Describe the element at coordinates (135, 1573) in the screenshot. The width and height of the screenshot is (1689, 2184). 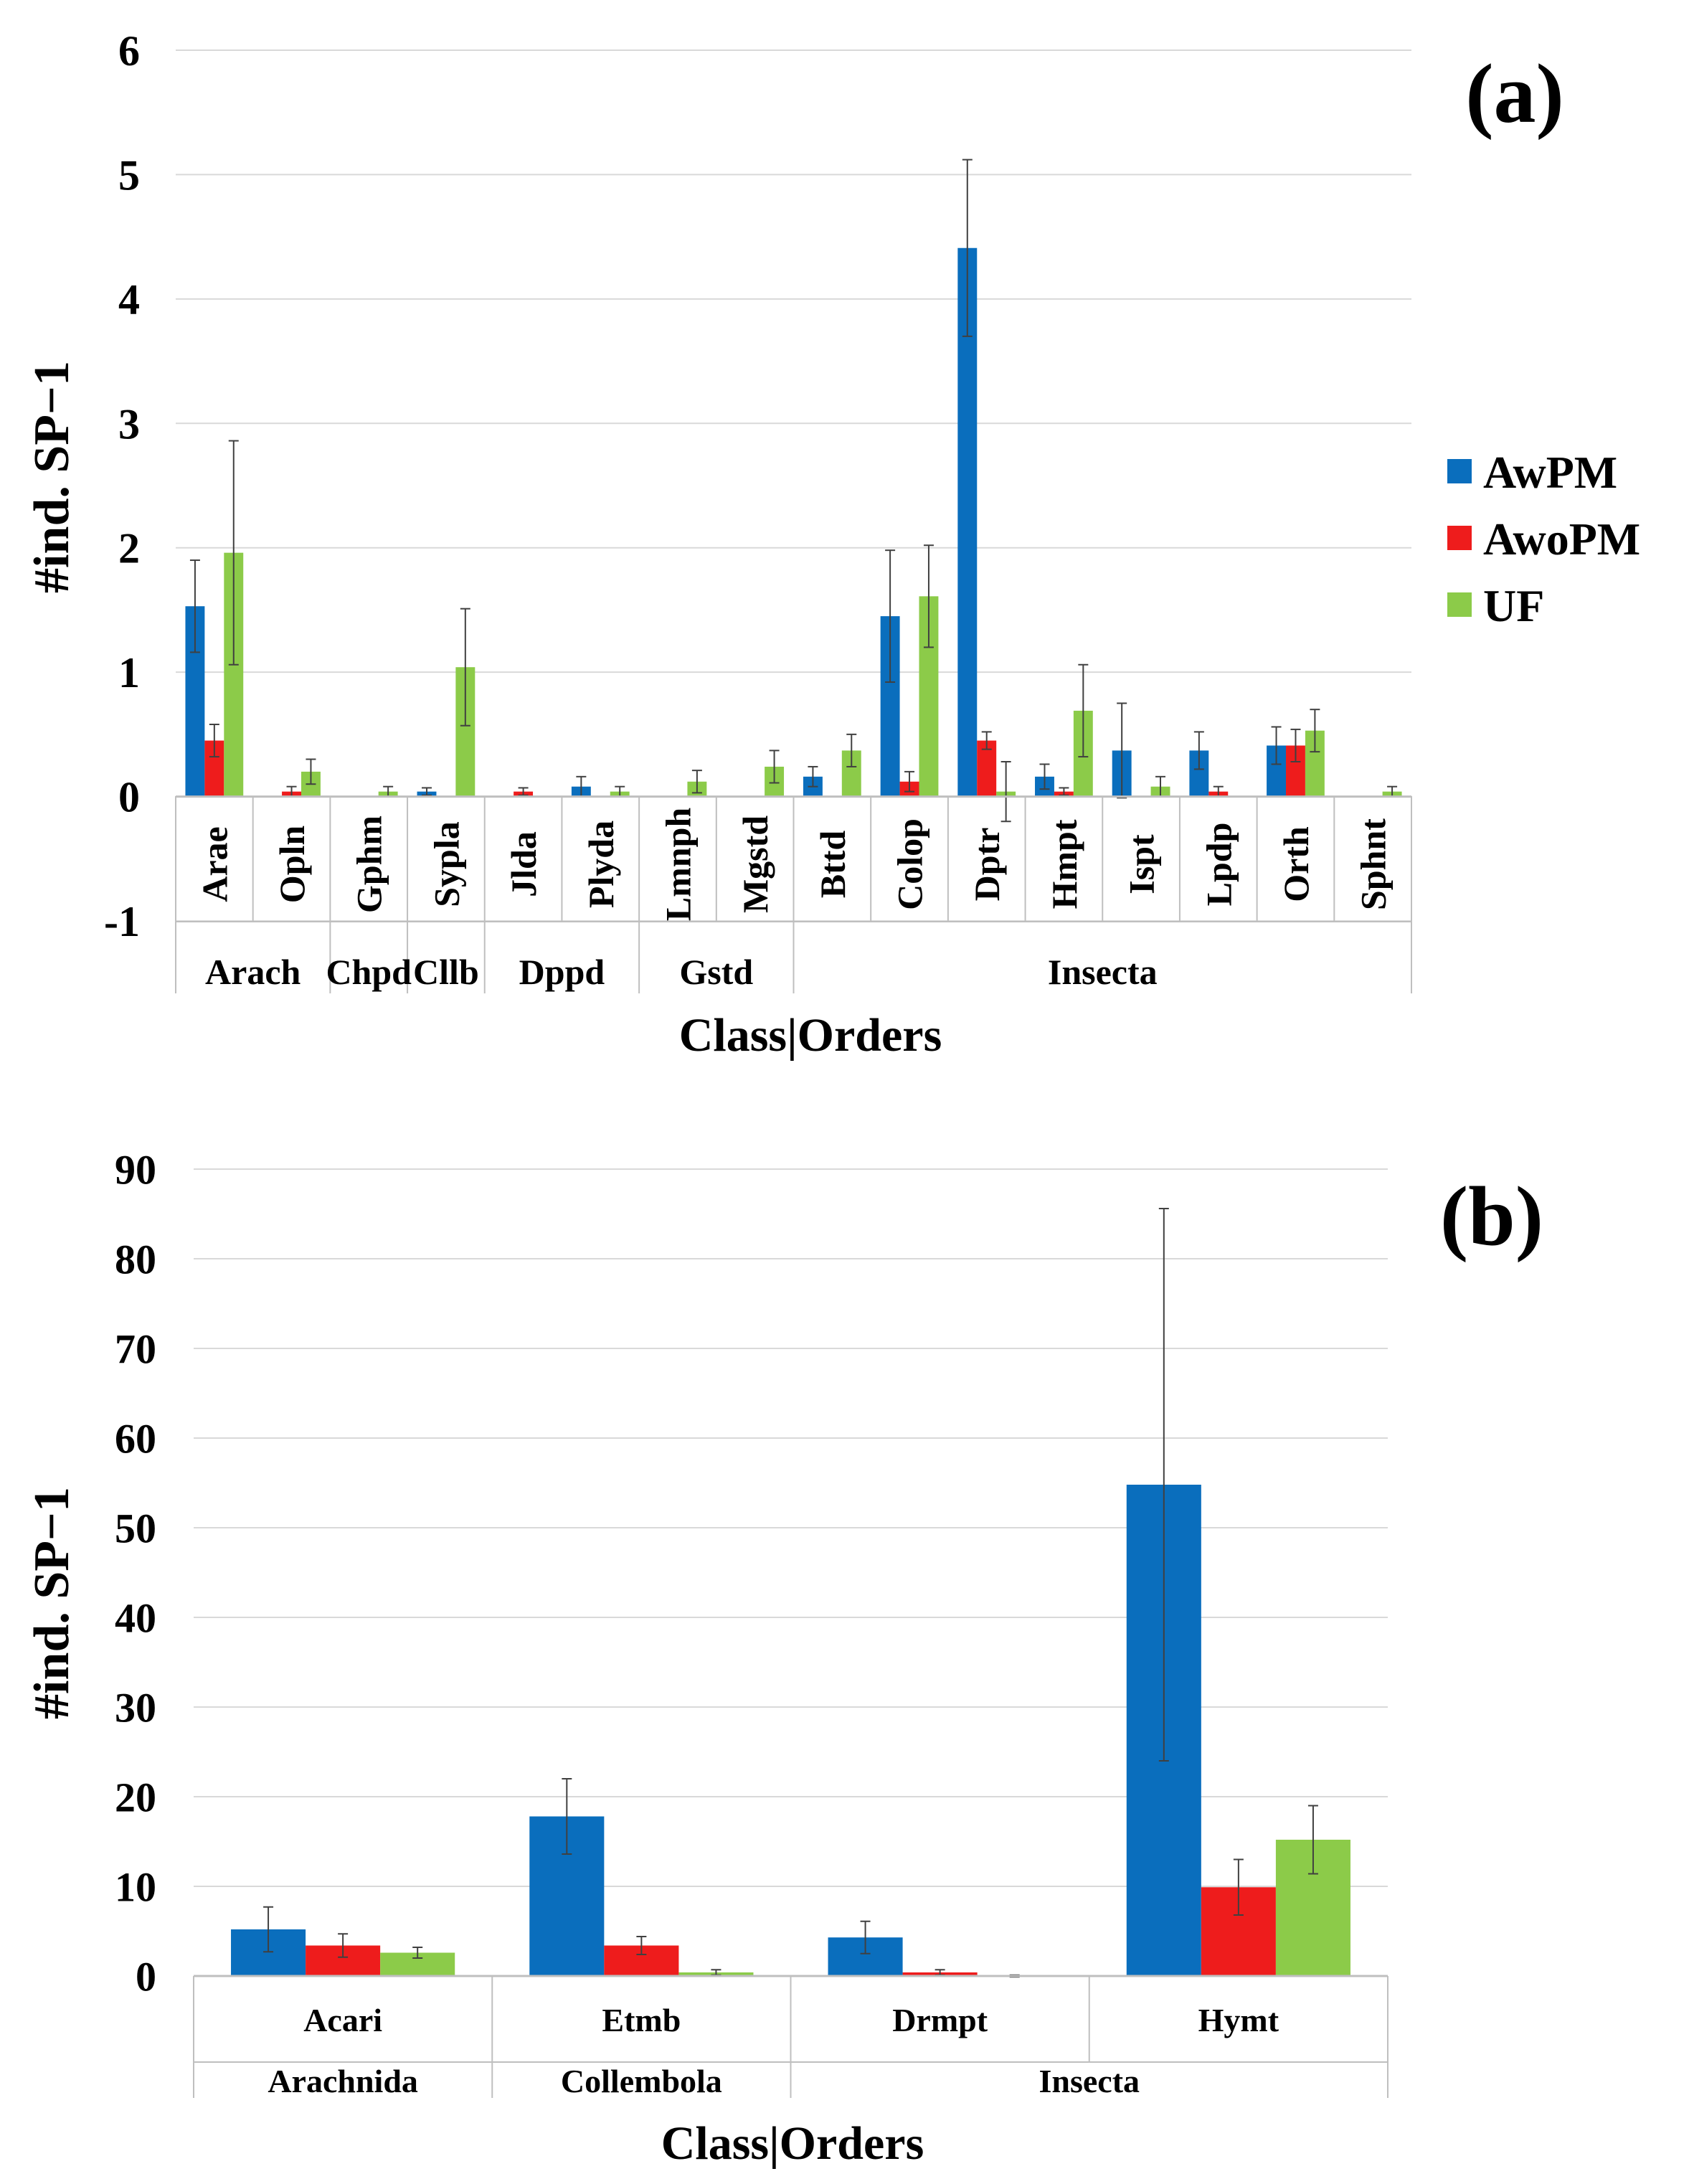
I see `panel-b-yticks: 0 10 20 30 40 50 60 70 80 90` at that location.